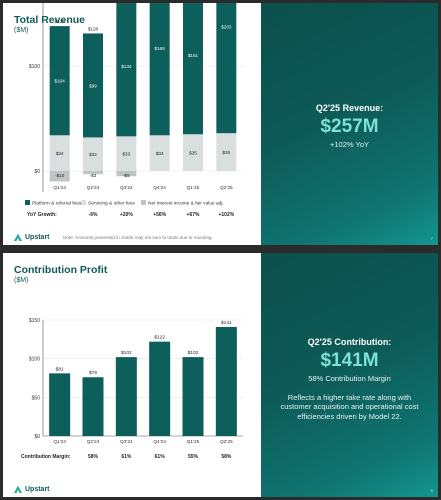 The height and width of the screenshot is (500, 441). What do you see at coordinates (21, 30) in the screenshot?
I see `unit-label: ($M)` at bounding box center [21, 30].